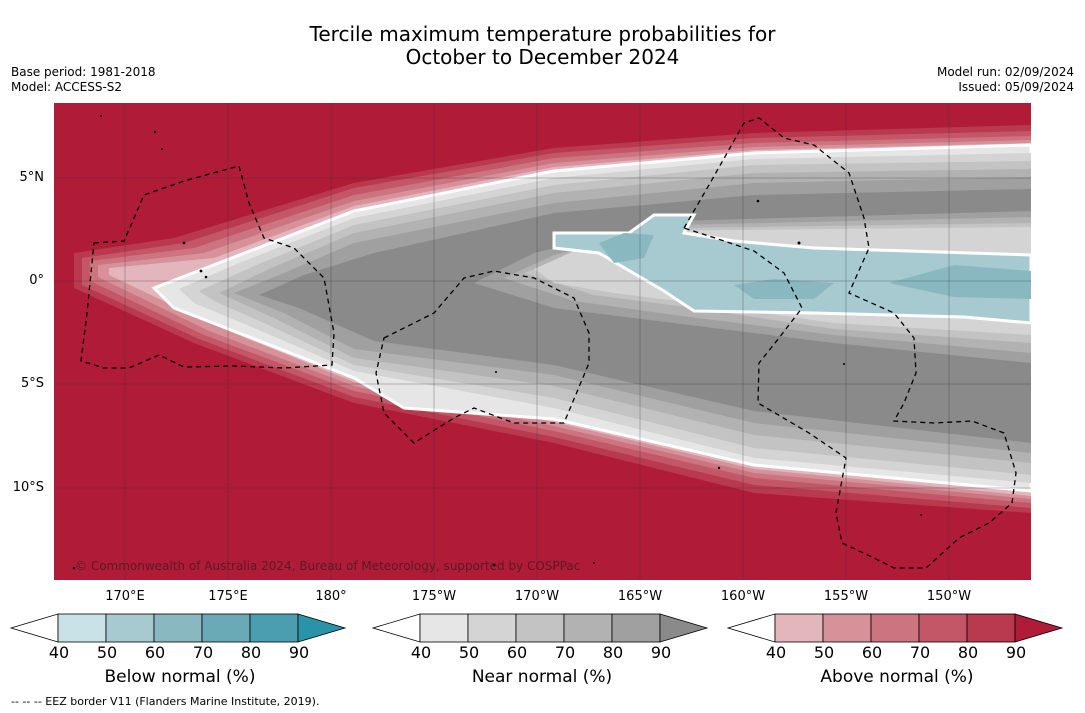 The width and height of the screenshot is (1085, 713). I want to click on below-tick-50: 50, so click(107, 652).